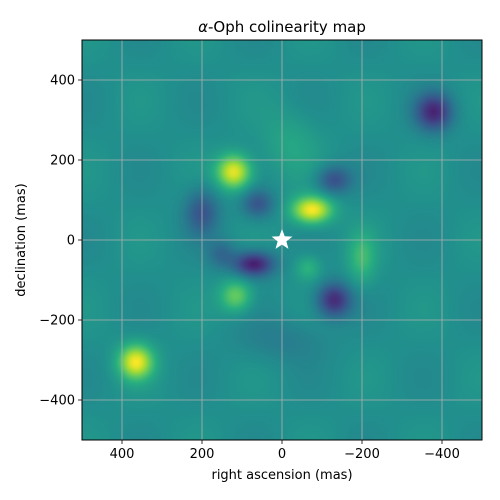 The image size is (500, 500). What do you see at coordinates (62, 81) in the screenshot?
I see `y-tick-label: 400` at bounding box center [62, 81].